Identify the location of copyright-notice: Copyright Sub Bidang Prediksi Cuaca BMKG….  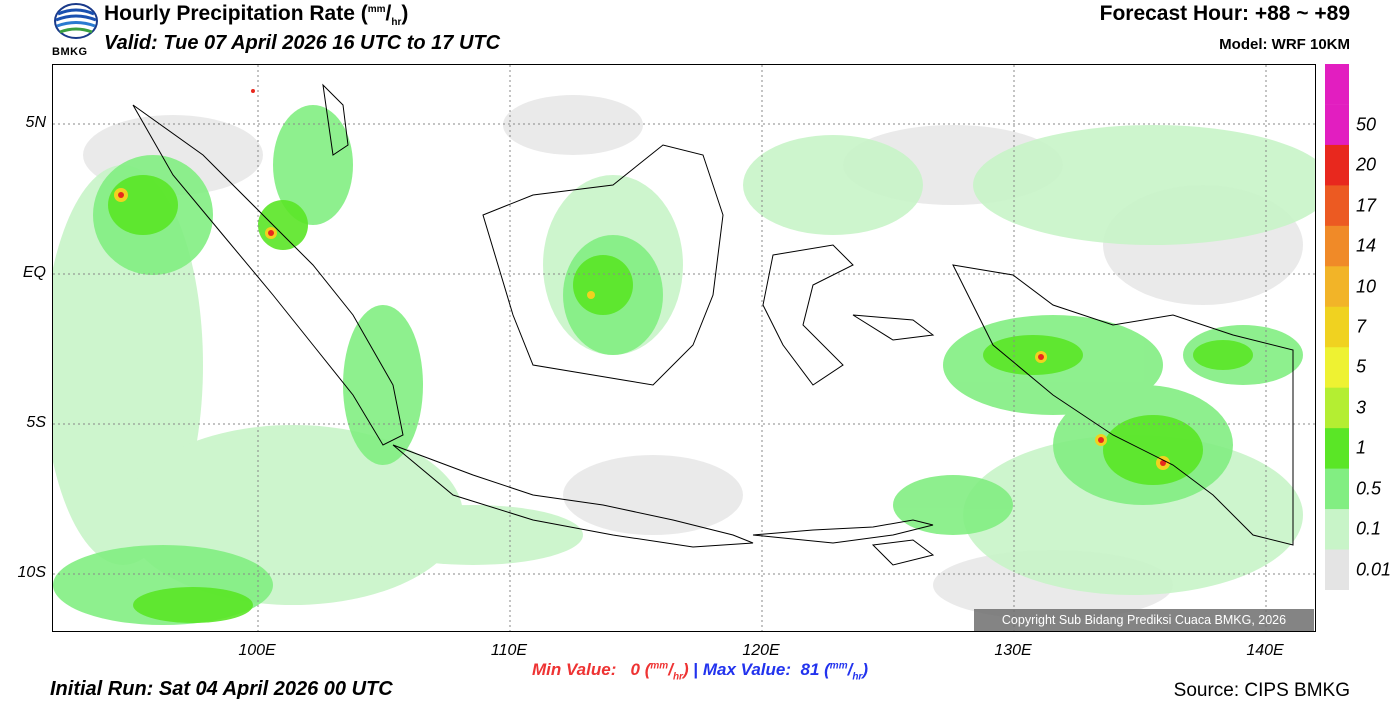
(1144, 620).